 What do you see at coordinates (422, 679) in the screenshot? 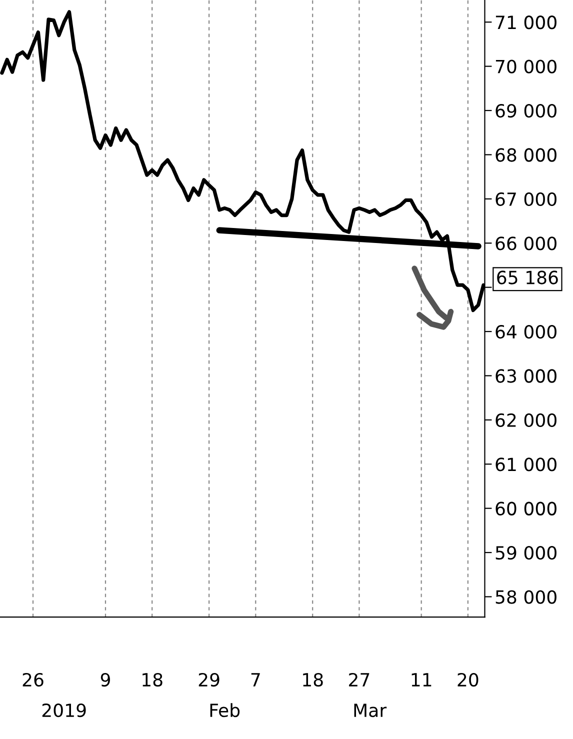
I see `x-tick-label: 11` at bounding box center [422, 679].